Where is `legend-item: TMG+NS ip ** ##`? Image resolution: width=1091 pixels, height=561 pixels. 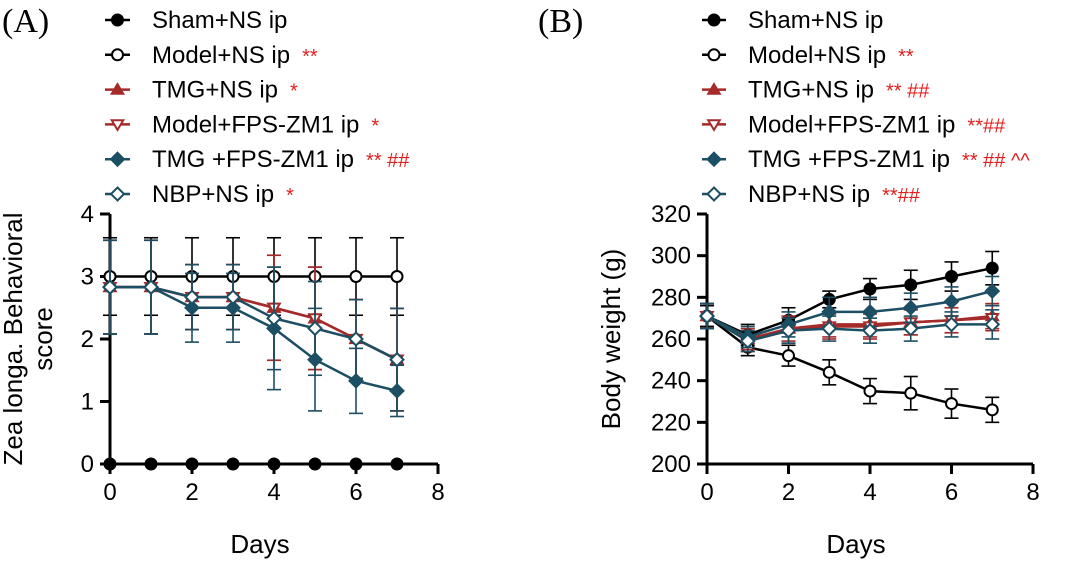 legend-item: TMG+NS ip ** ## is located at coordinates (816, 90).